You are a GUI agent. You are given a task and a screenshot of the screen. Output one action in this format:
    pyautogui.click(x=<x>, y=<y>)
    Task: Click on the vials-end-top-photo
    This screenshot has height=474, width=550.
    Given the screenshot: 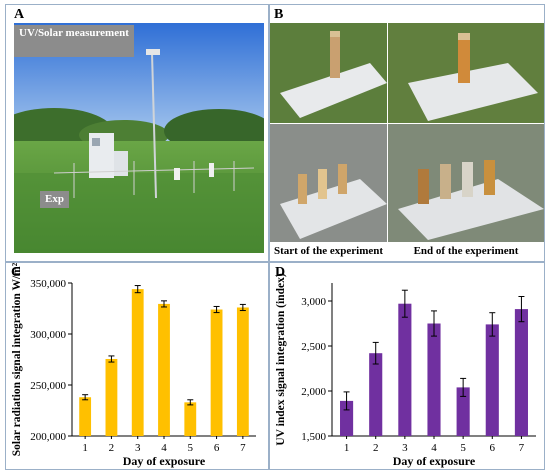 What is the action you would take?
    pyautogui.click(x=466, y=73)
    